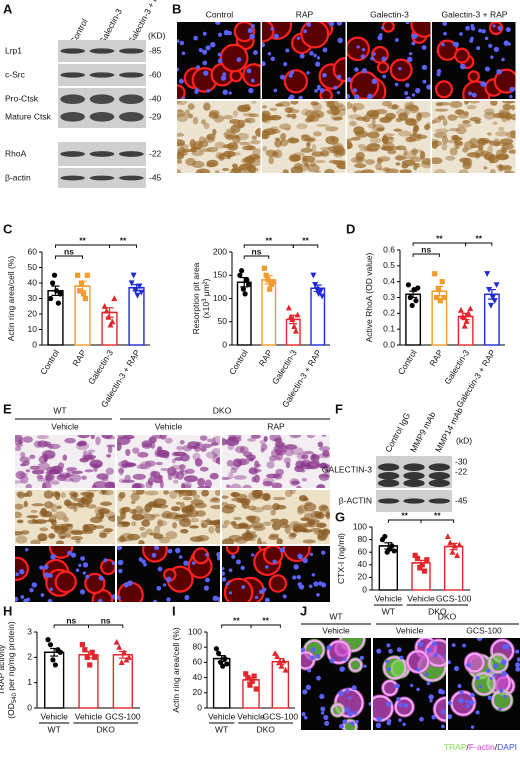 The width and height of the screenshot is (520, 758). I want to click on group-label: WT, so click(221, 729).